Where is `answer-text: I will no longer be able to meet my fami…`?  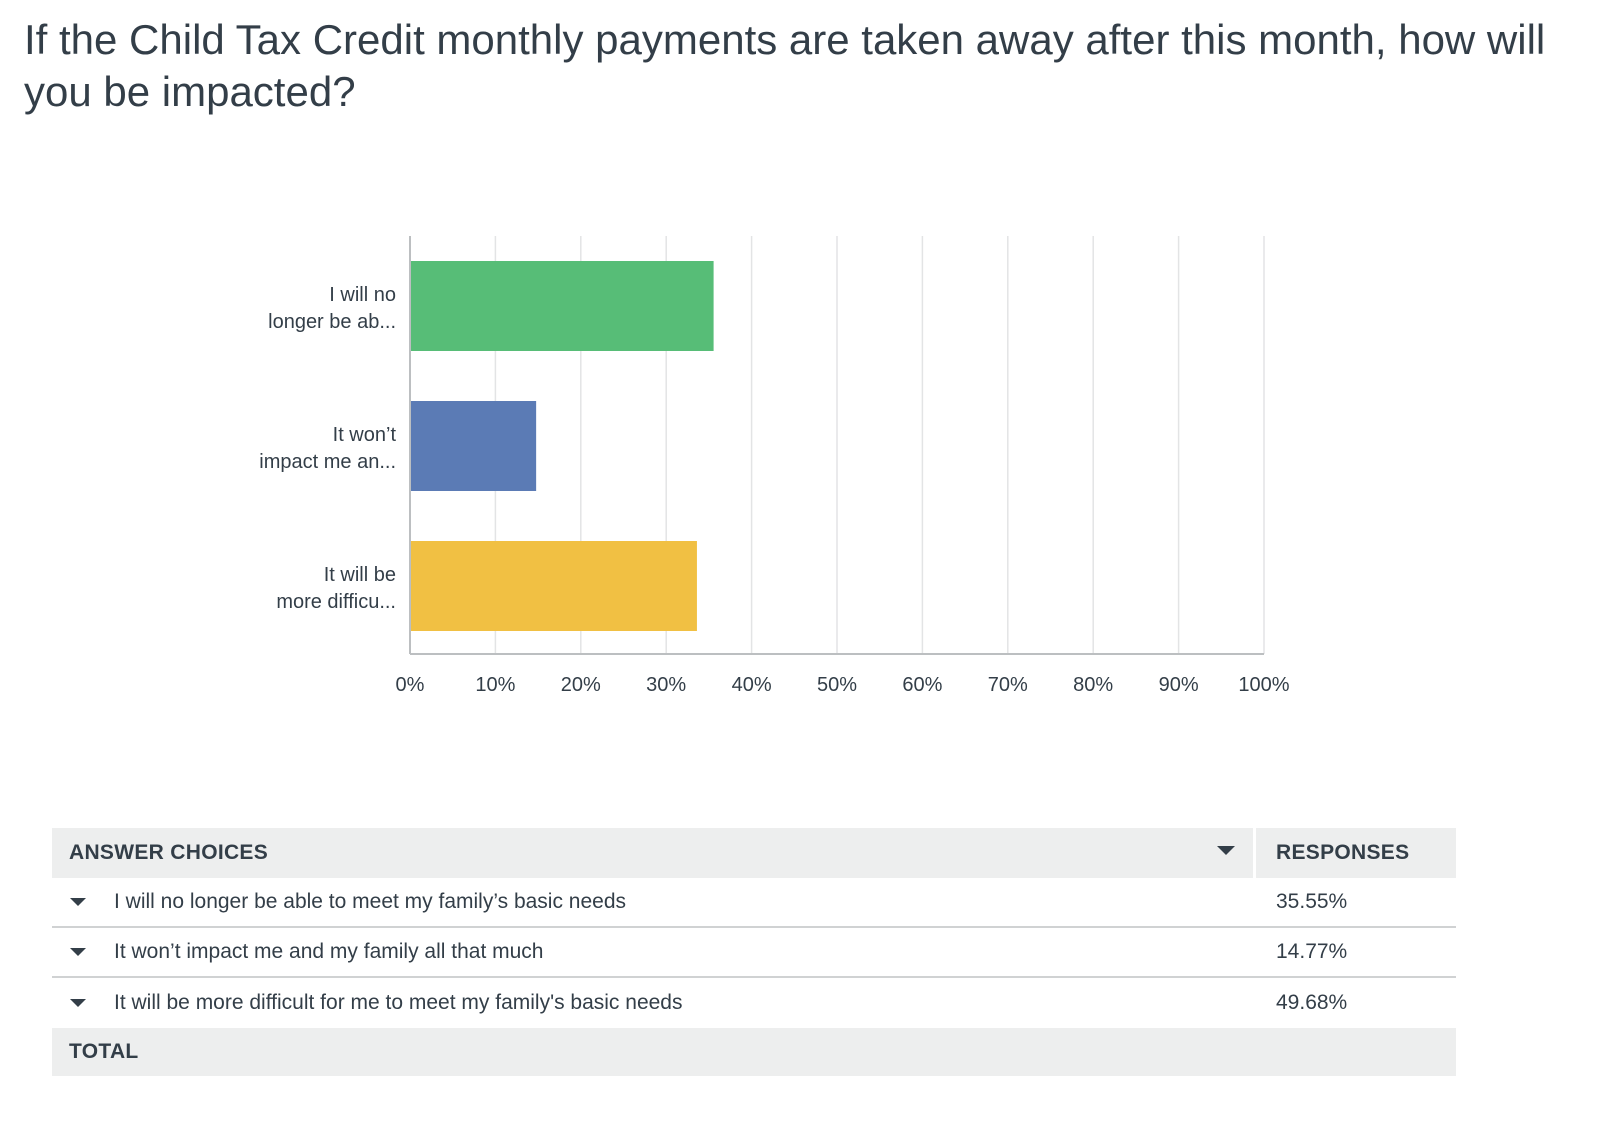 answer-text: I will no longer be able to meet my fami… is located at coordinates (370, 901).